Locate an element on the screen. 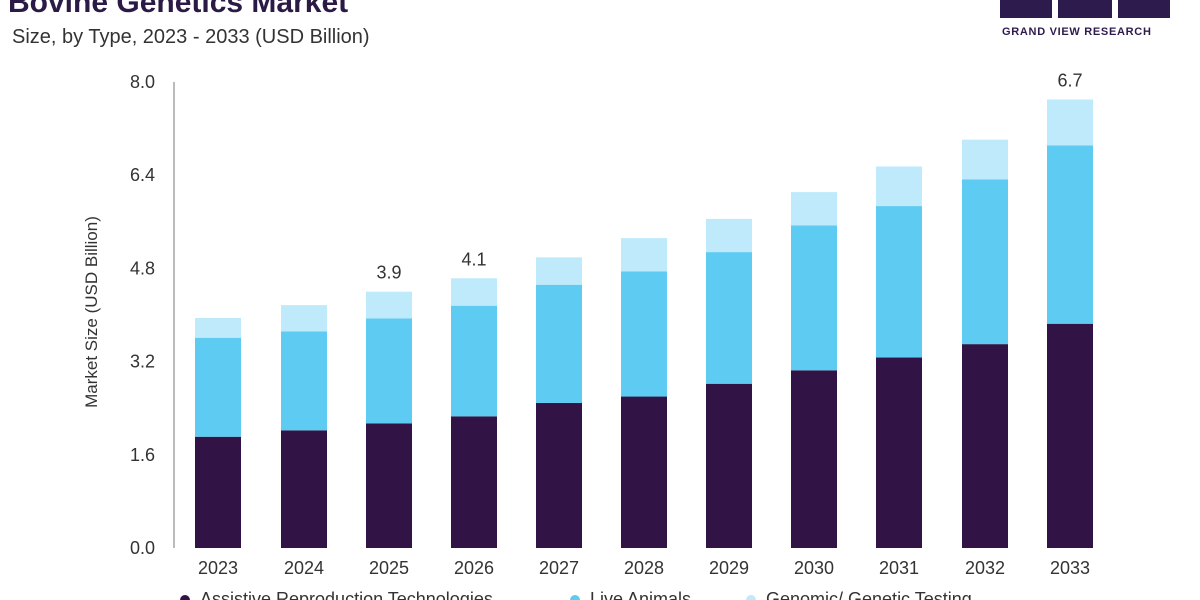 This screenshot has height=600, width=1200. total-label: 3.9 is located at coordinates (388, 273).